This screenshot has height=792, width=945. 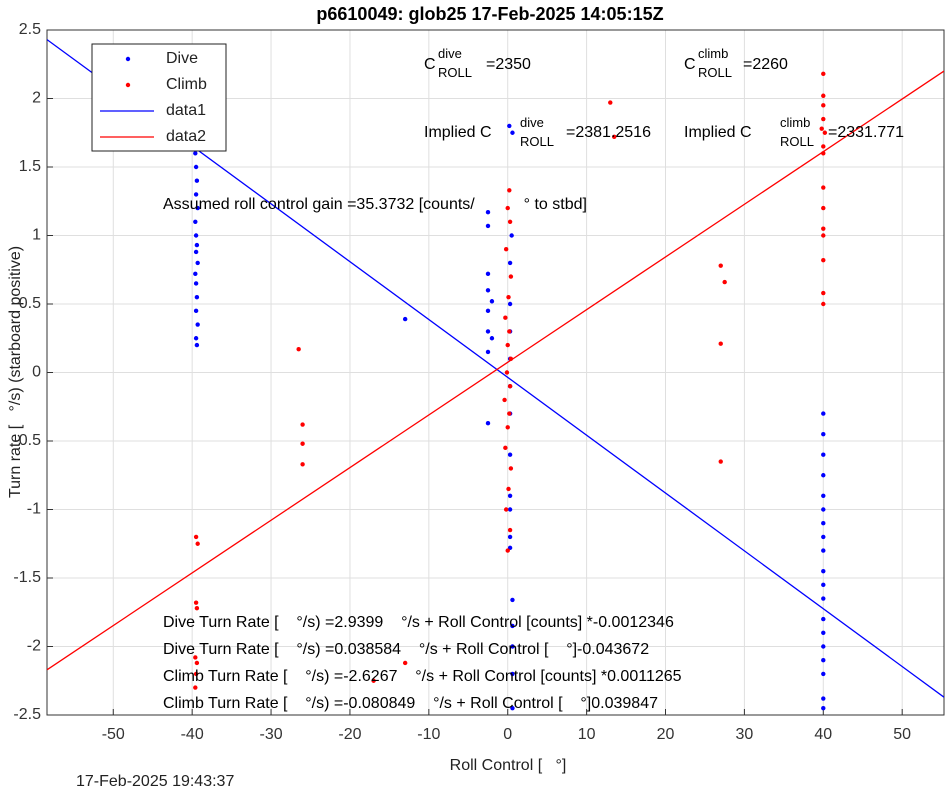 I want to click on x-axis-label: Roll Control [ °], so click(x=508, y=765).